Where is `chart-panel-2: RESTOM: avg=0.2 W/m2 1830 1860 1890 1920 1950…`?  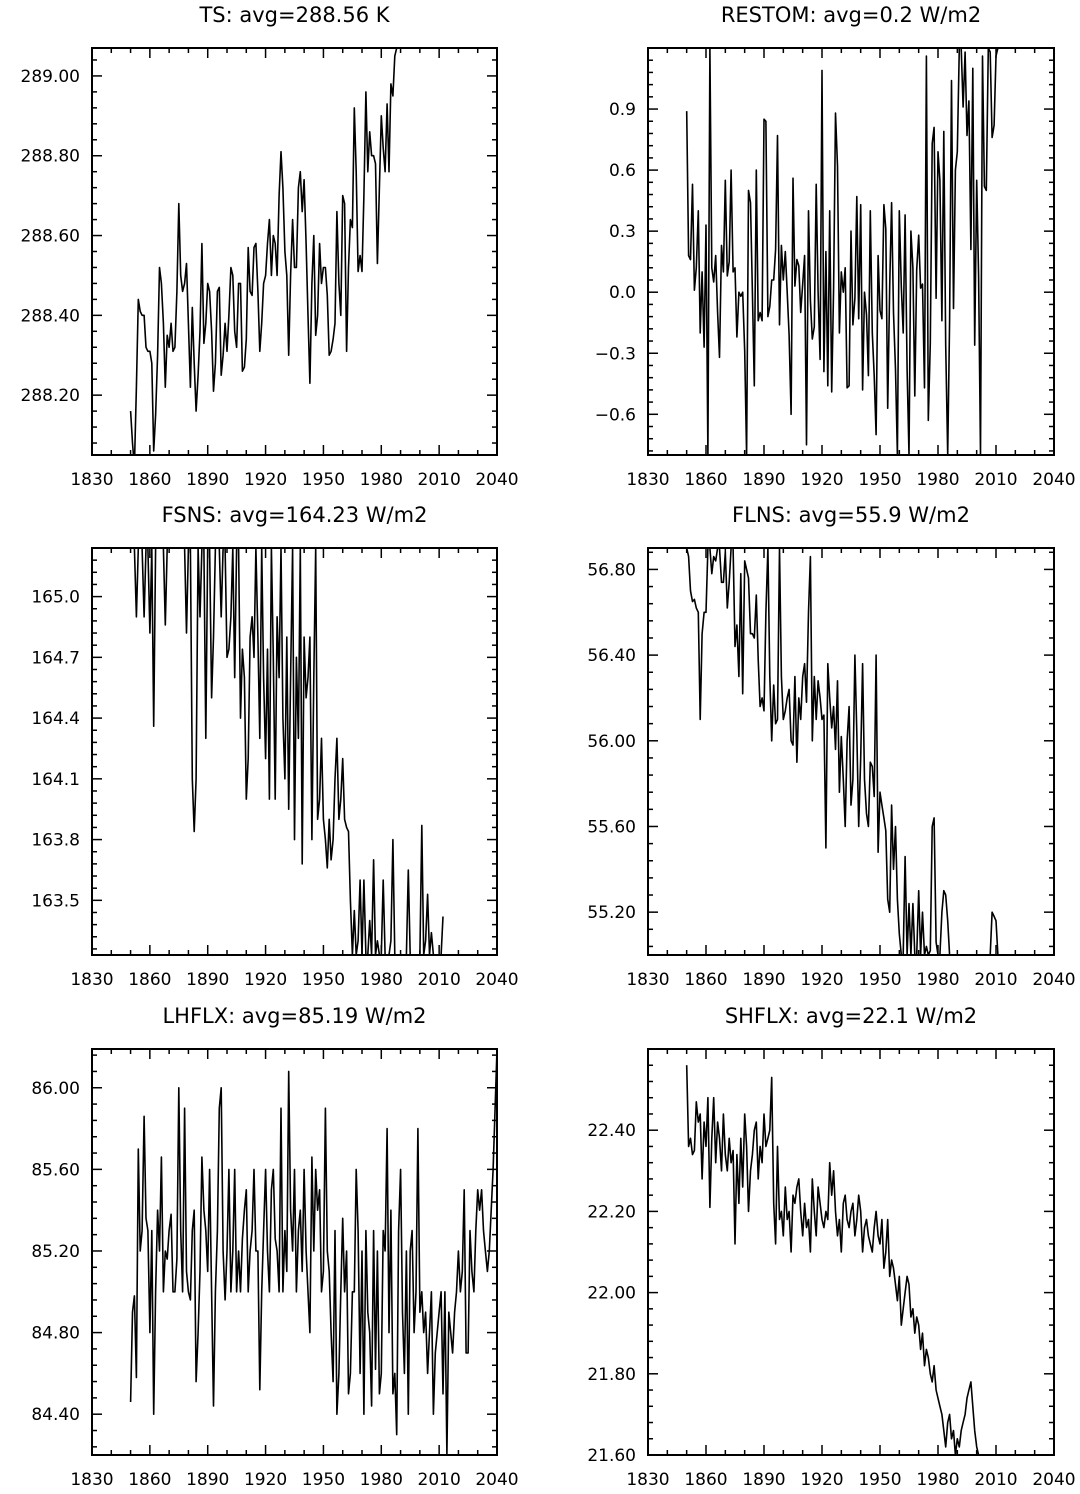
chart-panel-2: RESTOM: avg=0.2 W/m2 1830 1860 1890 1920 1950… is located at coordinates (835, 246).